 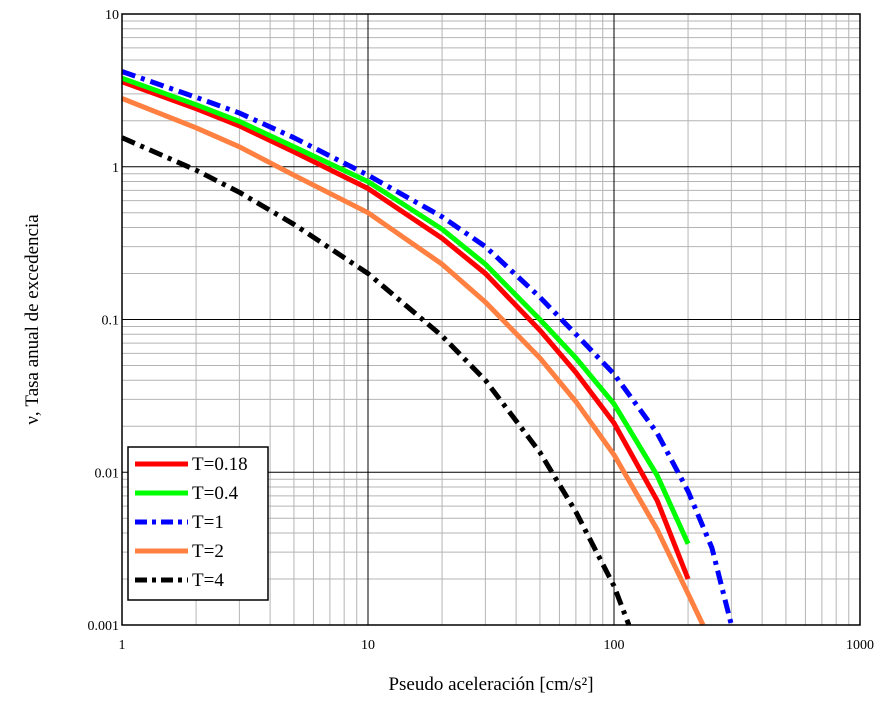 What do you see at coordinates (122, 645) in the screenshot?
I see `x-tick-label: 1` at bounding box center [122, 645].